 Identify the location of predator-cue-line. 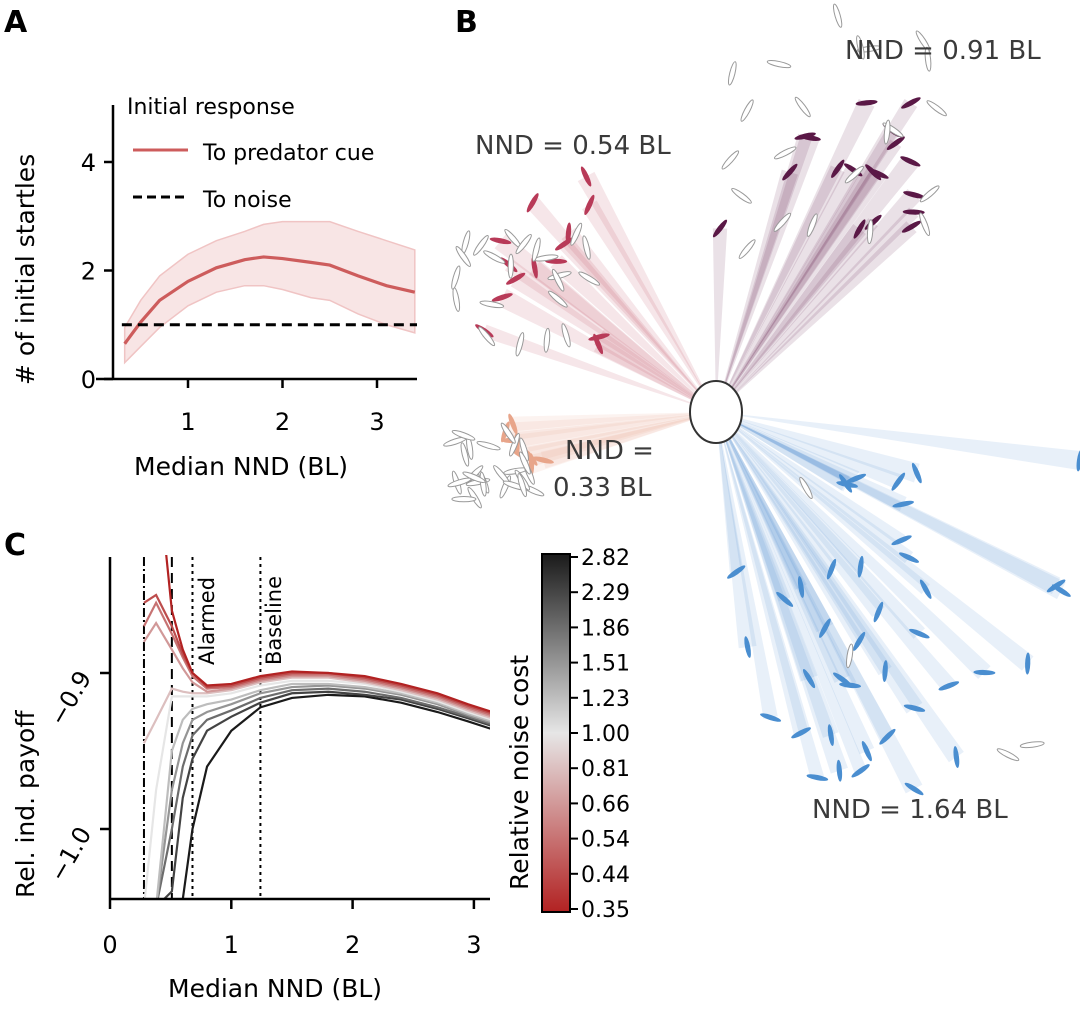
(269, 300).